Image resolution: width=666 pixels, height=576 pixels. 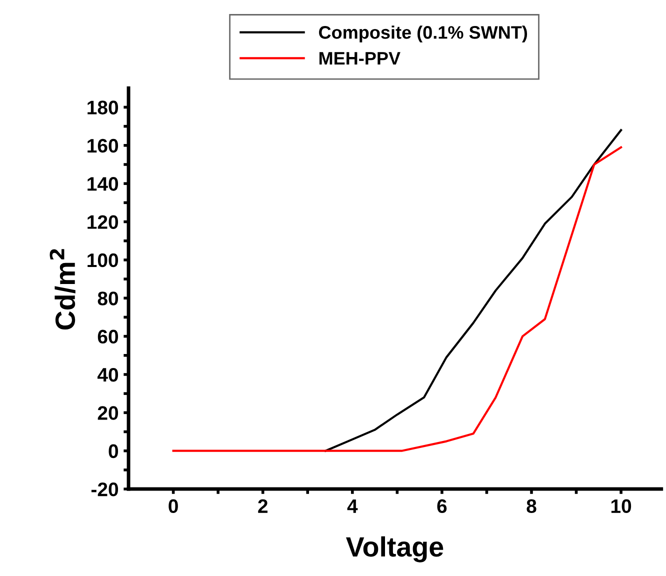 What do you see at coordinates (423, 34) in the screenshot?
I see `legend-label: Composite (0.1% SWNT)` at bounding box center [423, 34].